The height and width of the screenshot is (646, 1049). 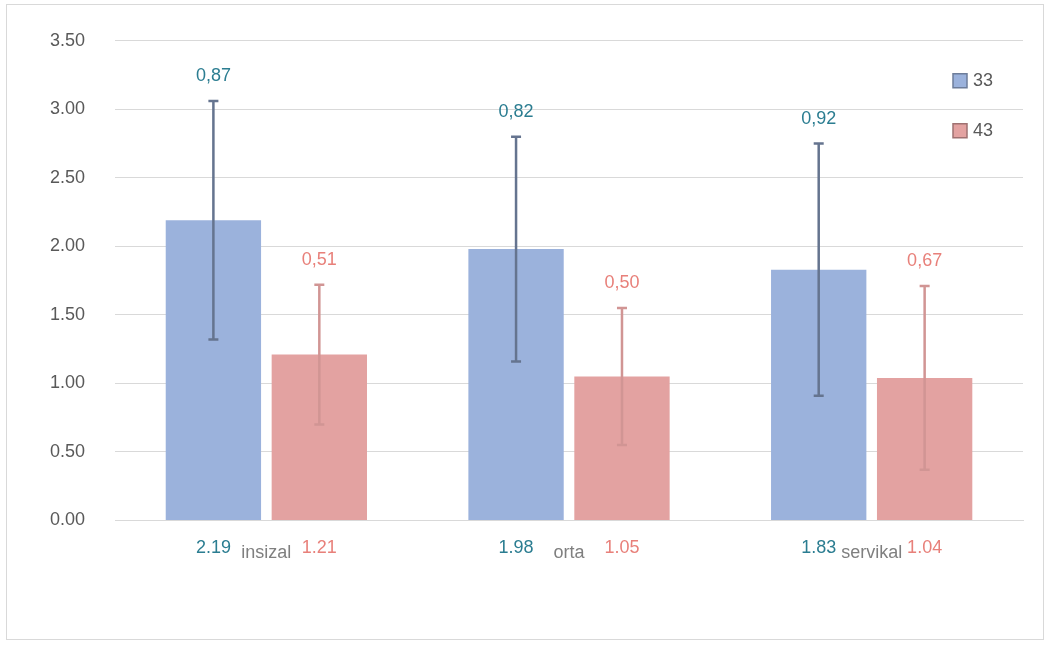 I want to click on x-tick-label: orta, so click(x=569, y=552).